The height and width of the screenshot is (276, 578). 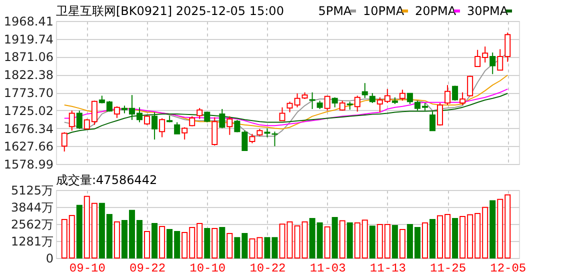 What do you see at coordinates (384, 11) in the screenshot?
I see `legend-label: 10PMA` at bounding box center [384, 11].